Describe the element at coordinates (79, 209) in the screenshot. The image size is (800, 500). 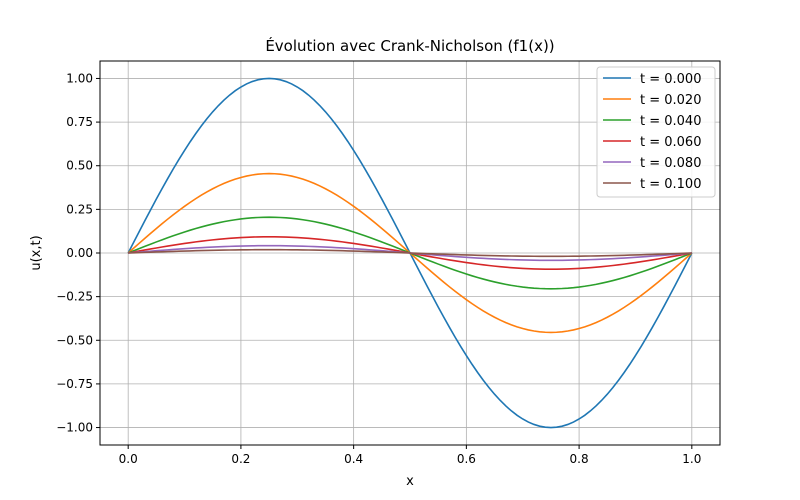
I see `y-tick-label: 0.25` at that location.